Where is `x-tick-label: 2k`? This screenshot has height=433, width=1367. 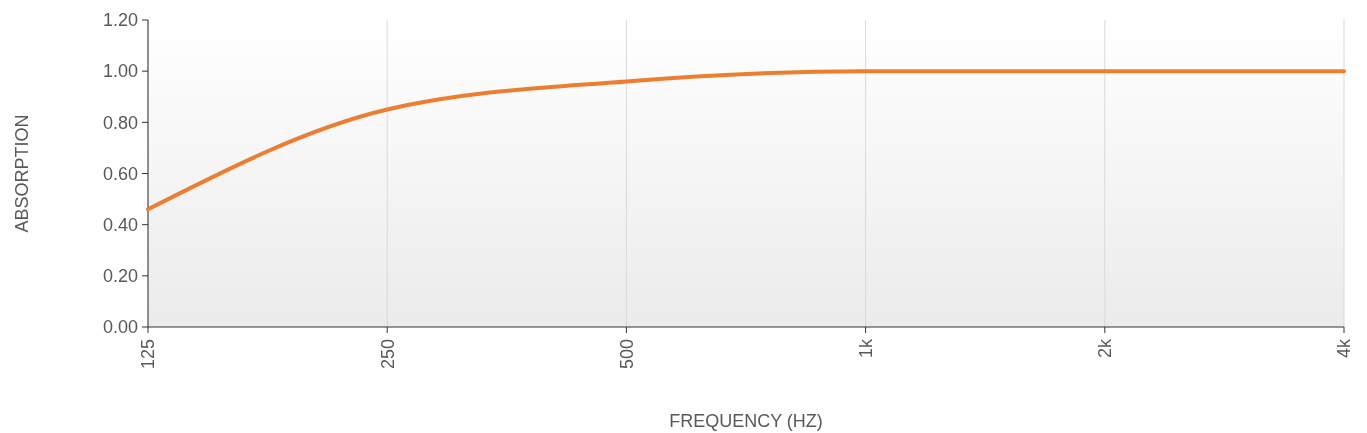
x-tick-label: 2k is located at coordinates (1105, 348).